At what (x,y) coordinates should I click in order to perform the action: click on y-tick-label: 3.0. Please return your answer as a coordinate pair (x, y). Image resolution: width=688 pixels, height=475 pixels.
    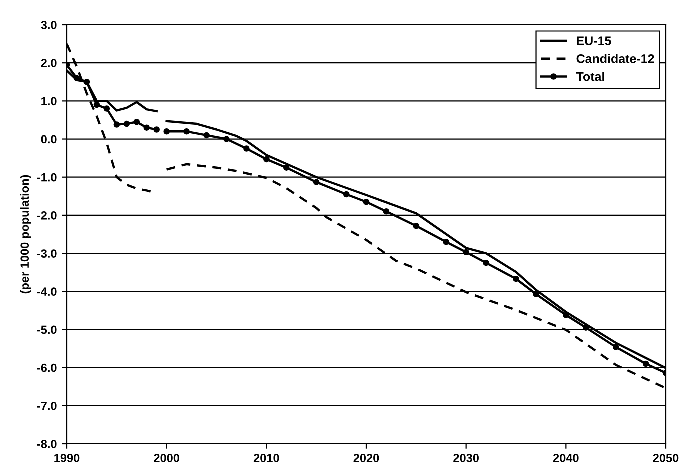
    Looking at the image, I should click on (49, 25).